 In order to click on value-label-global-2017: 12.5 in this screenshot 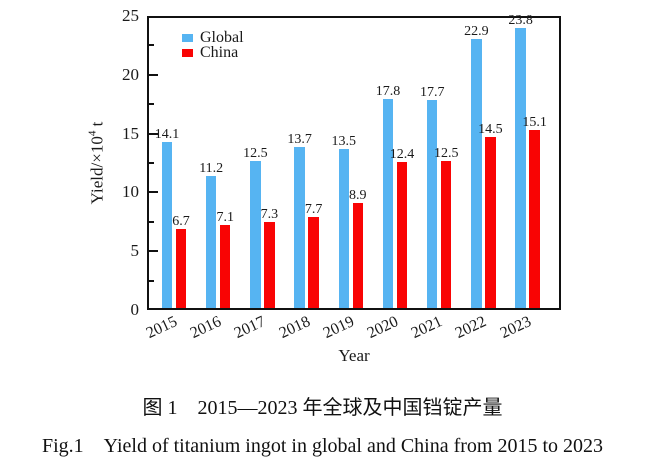, I will do `click(255, 153)`.